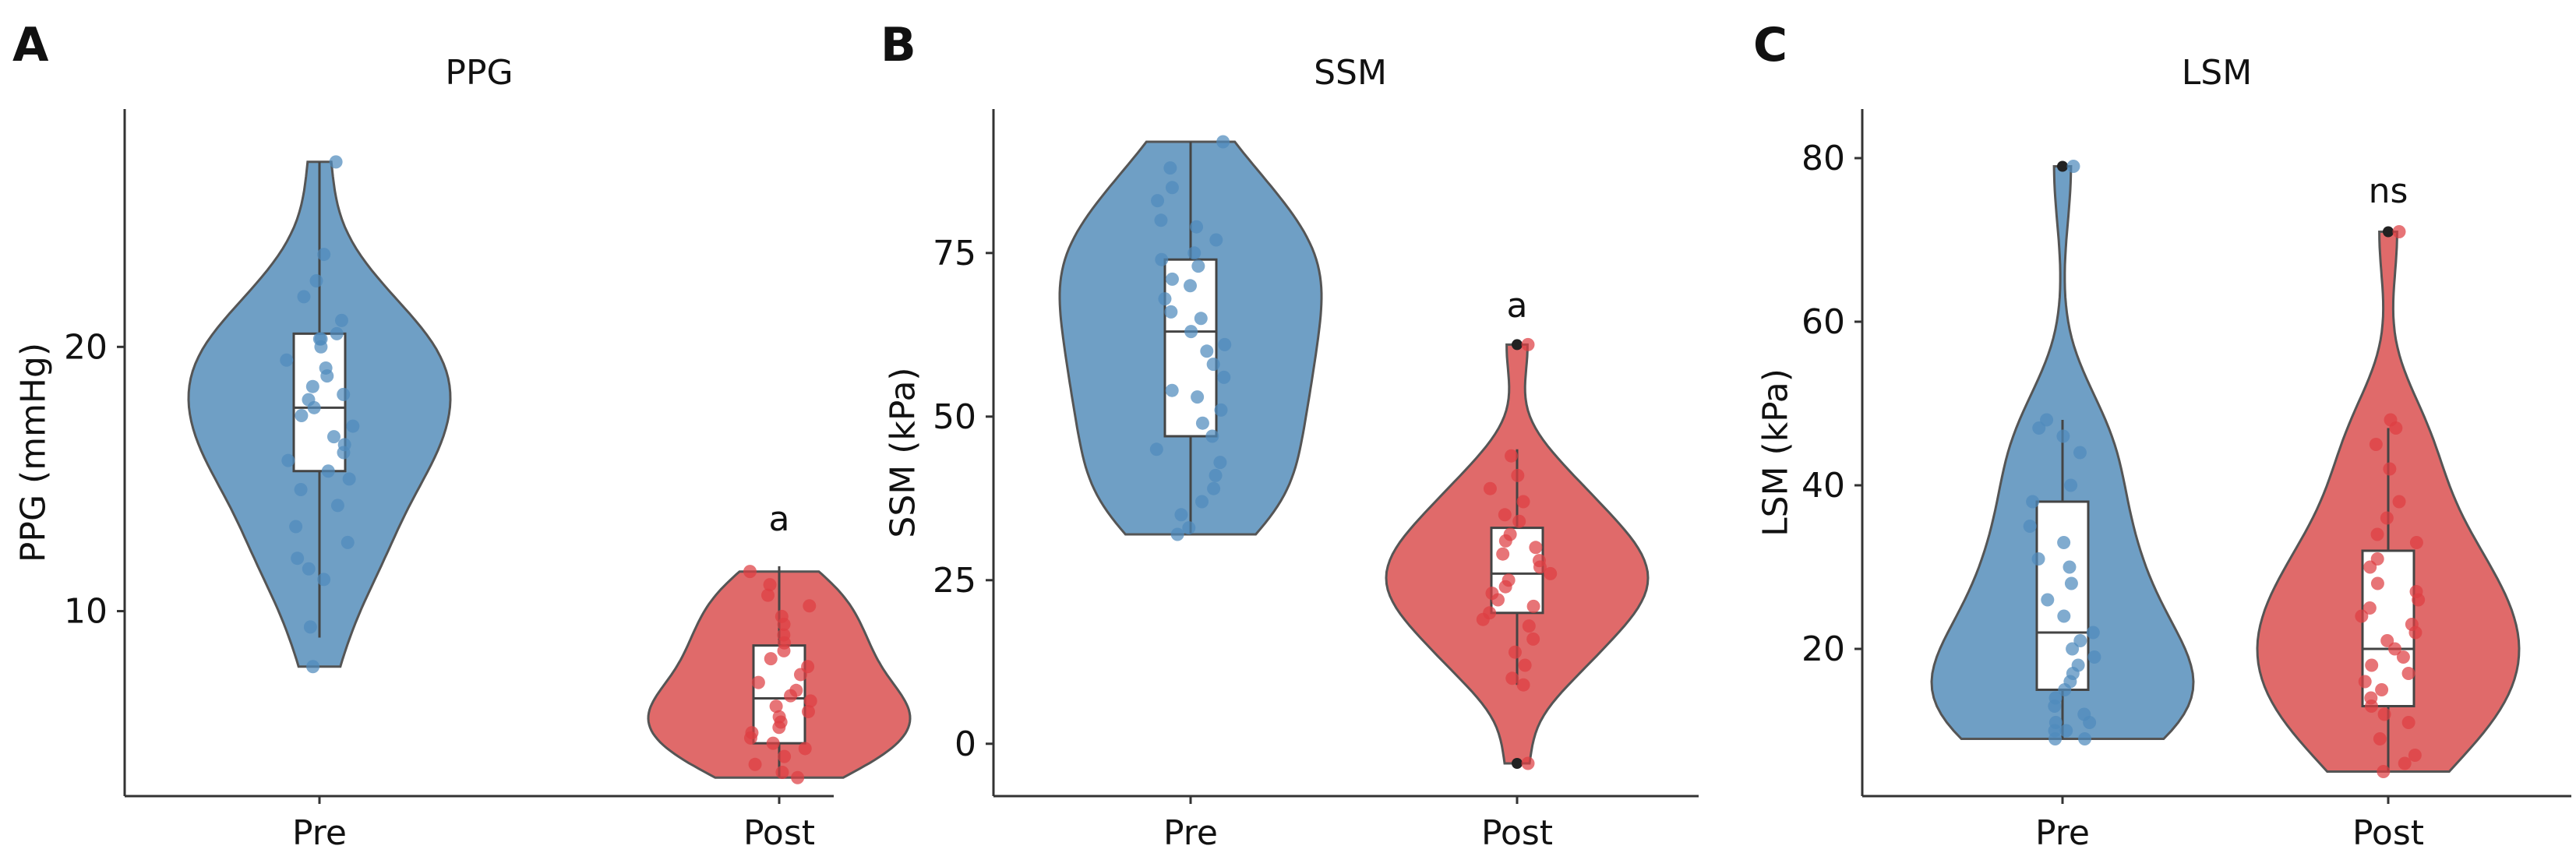 Image resolution: width=2576 pixels, height=867 pixels. Describe the element at coordinates (479, 73) in the screenshot. I see `panel-title: PPG` at that location.